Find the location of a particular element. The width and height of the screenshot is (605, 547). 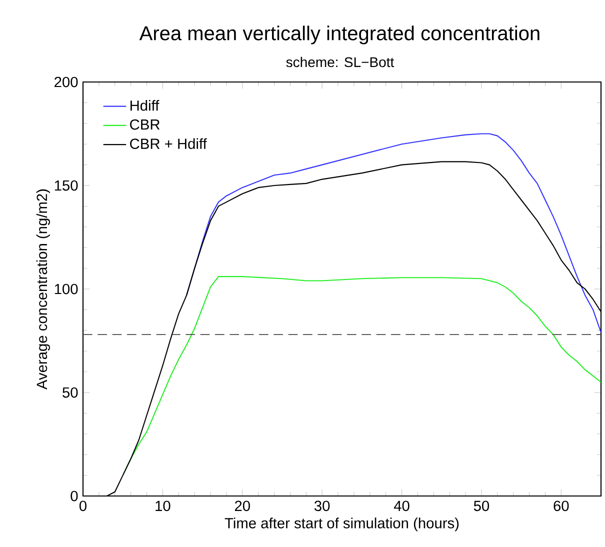

x-tick-label: 40 is located at coordinates (402, 506).